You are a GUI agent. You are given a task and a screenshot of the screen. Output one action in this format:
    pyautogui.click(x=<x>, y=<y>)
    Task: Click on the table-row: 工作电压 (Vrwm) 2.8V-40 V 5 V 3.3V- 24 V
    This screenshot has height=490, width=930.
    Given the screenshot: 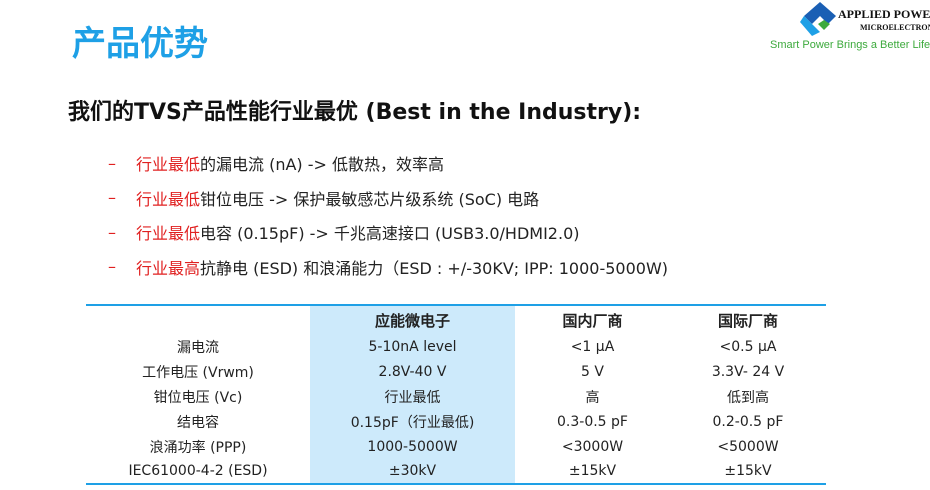 What is the action you would take?
    pyautogui.click(x=456, y=372)
    